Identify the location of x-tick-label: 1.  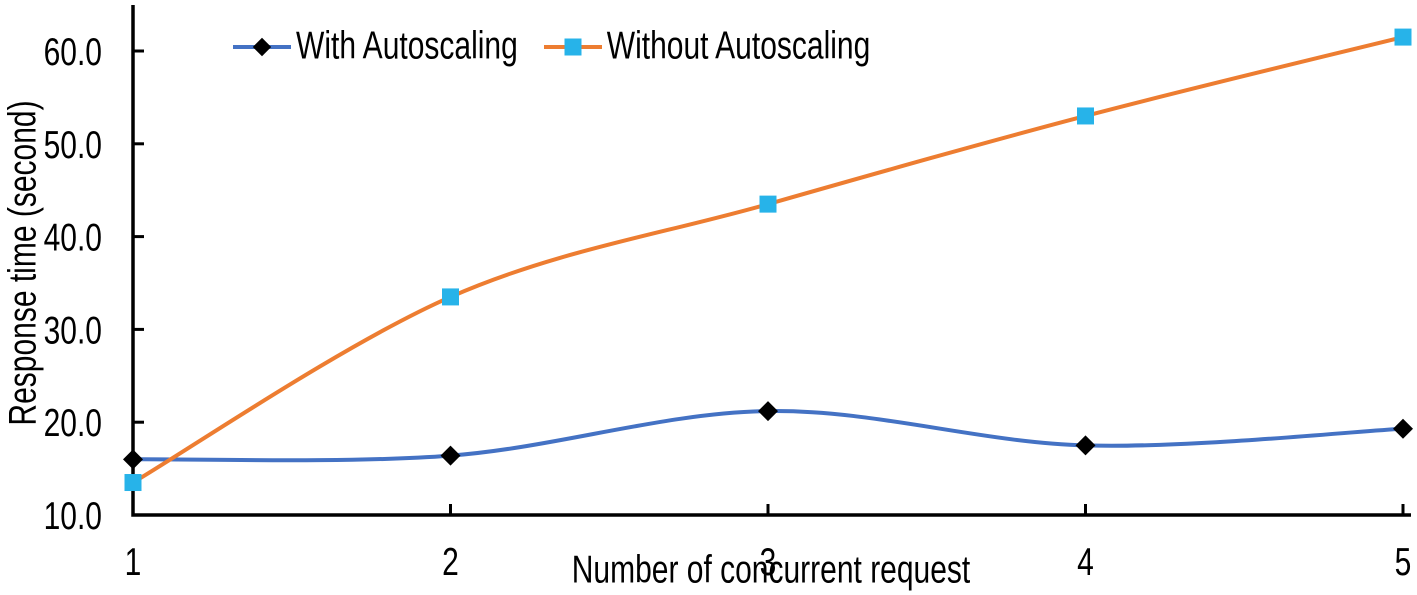
(133, 562).